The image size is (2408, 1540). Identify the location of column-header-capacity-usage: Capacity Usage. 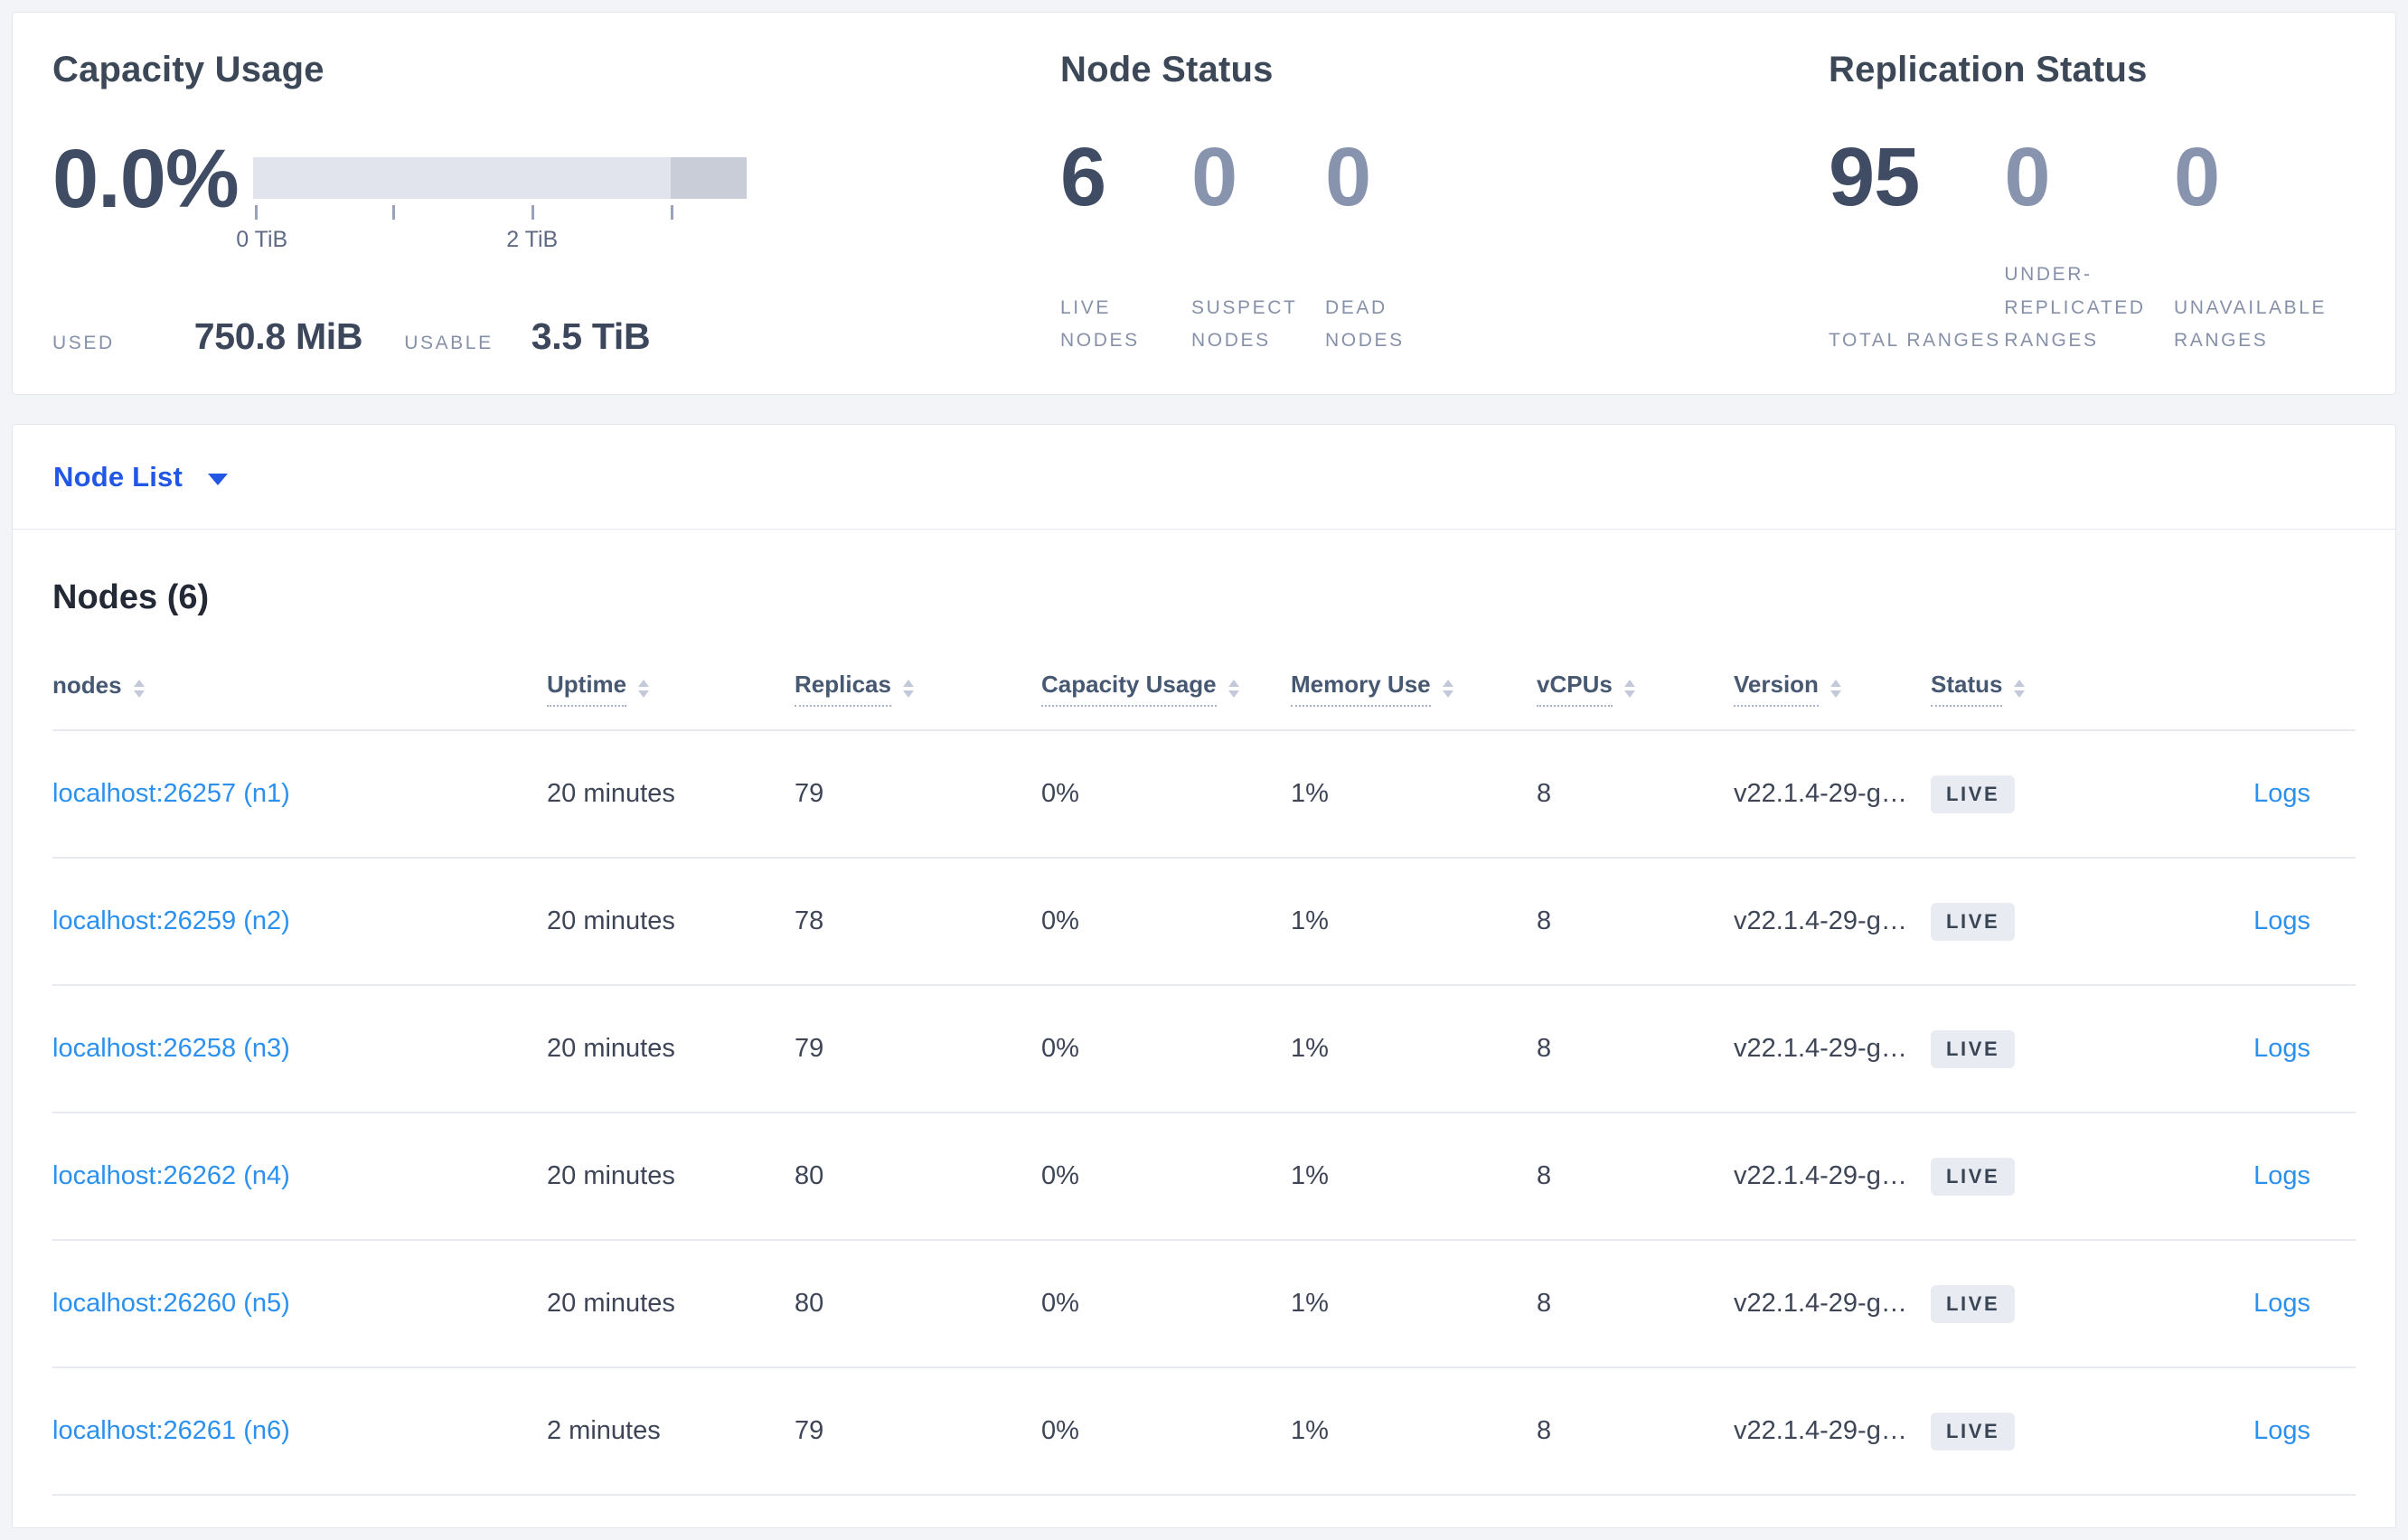
(1166, 689).